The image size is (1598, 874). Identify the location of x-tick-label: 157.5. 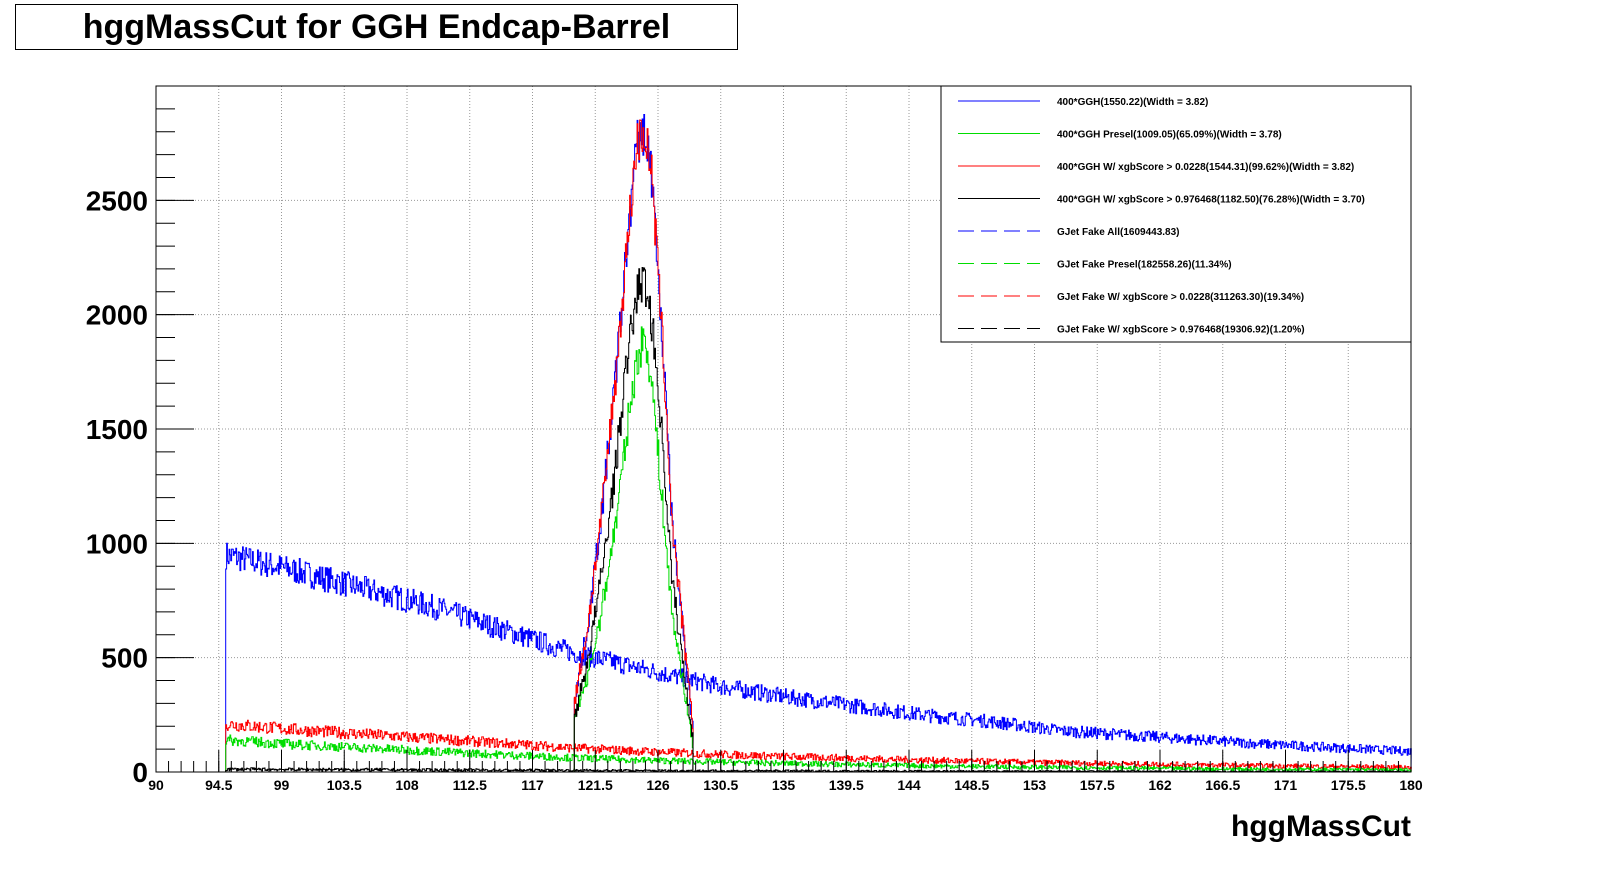
(1097, 785).